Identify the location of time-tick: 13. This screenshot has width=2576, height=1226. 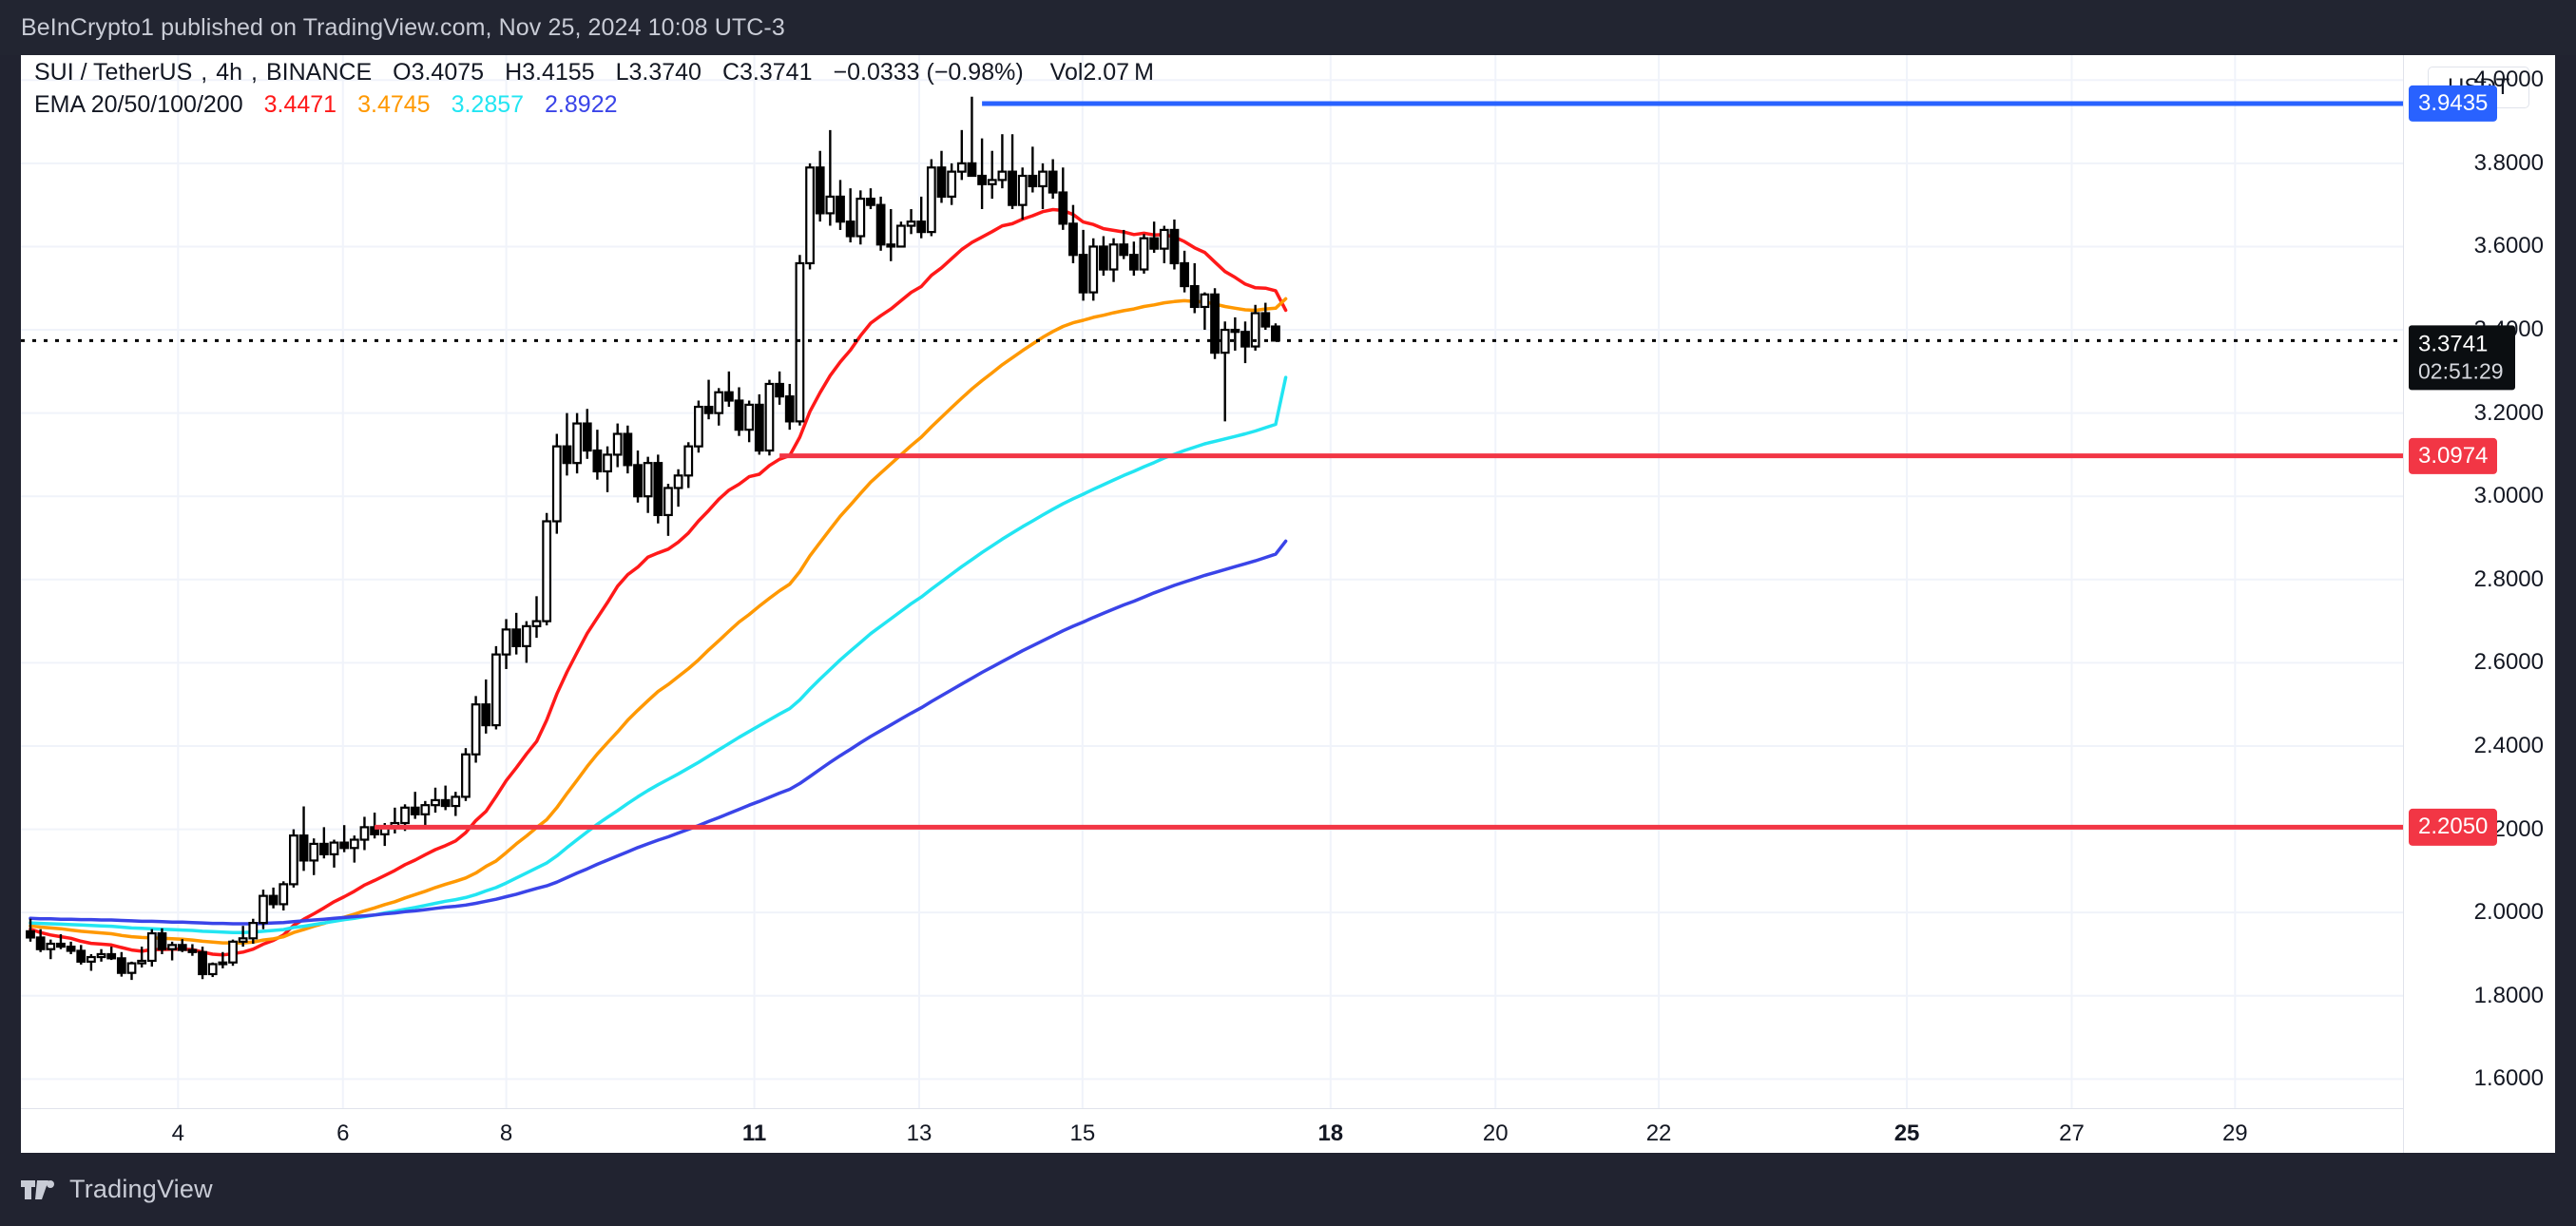
(919, 1134).